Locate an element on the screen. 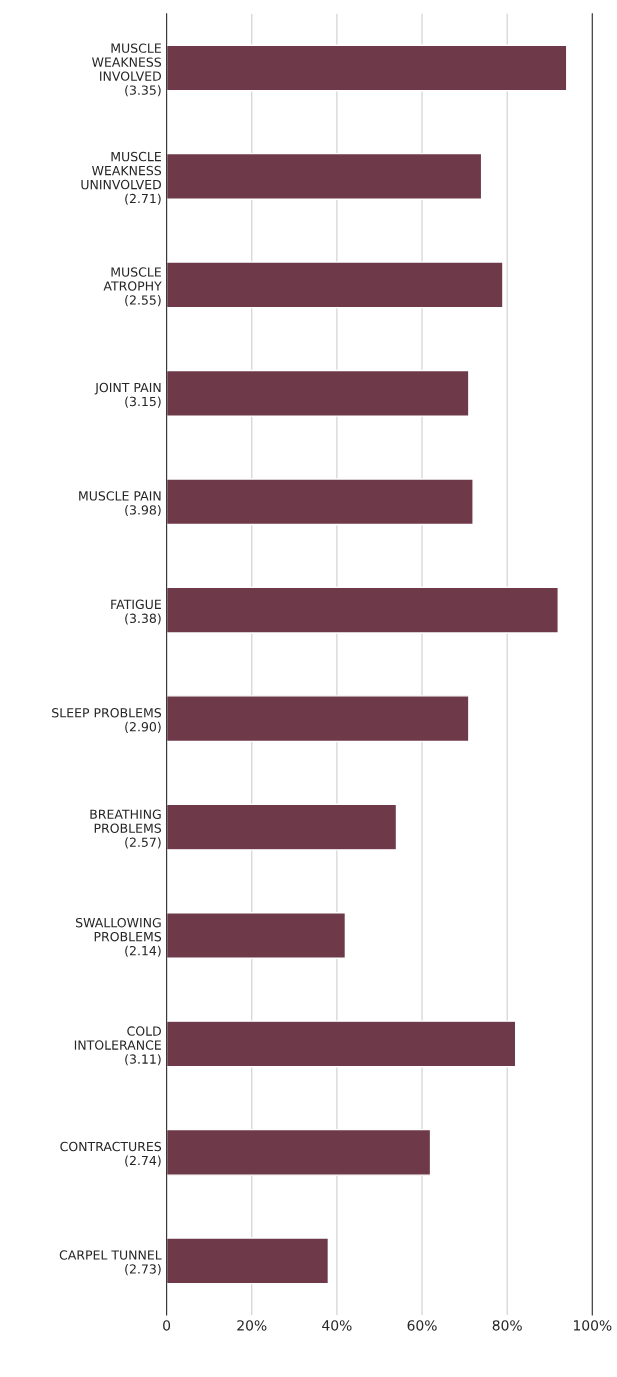  y-tick-label: JOINT PAIN (3.15) is located at coordinates (127, 395).